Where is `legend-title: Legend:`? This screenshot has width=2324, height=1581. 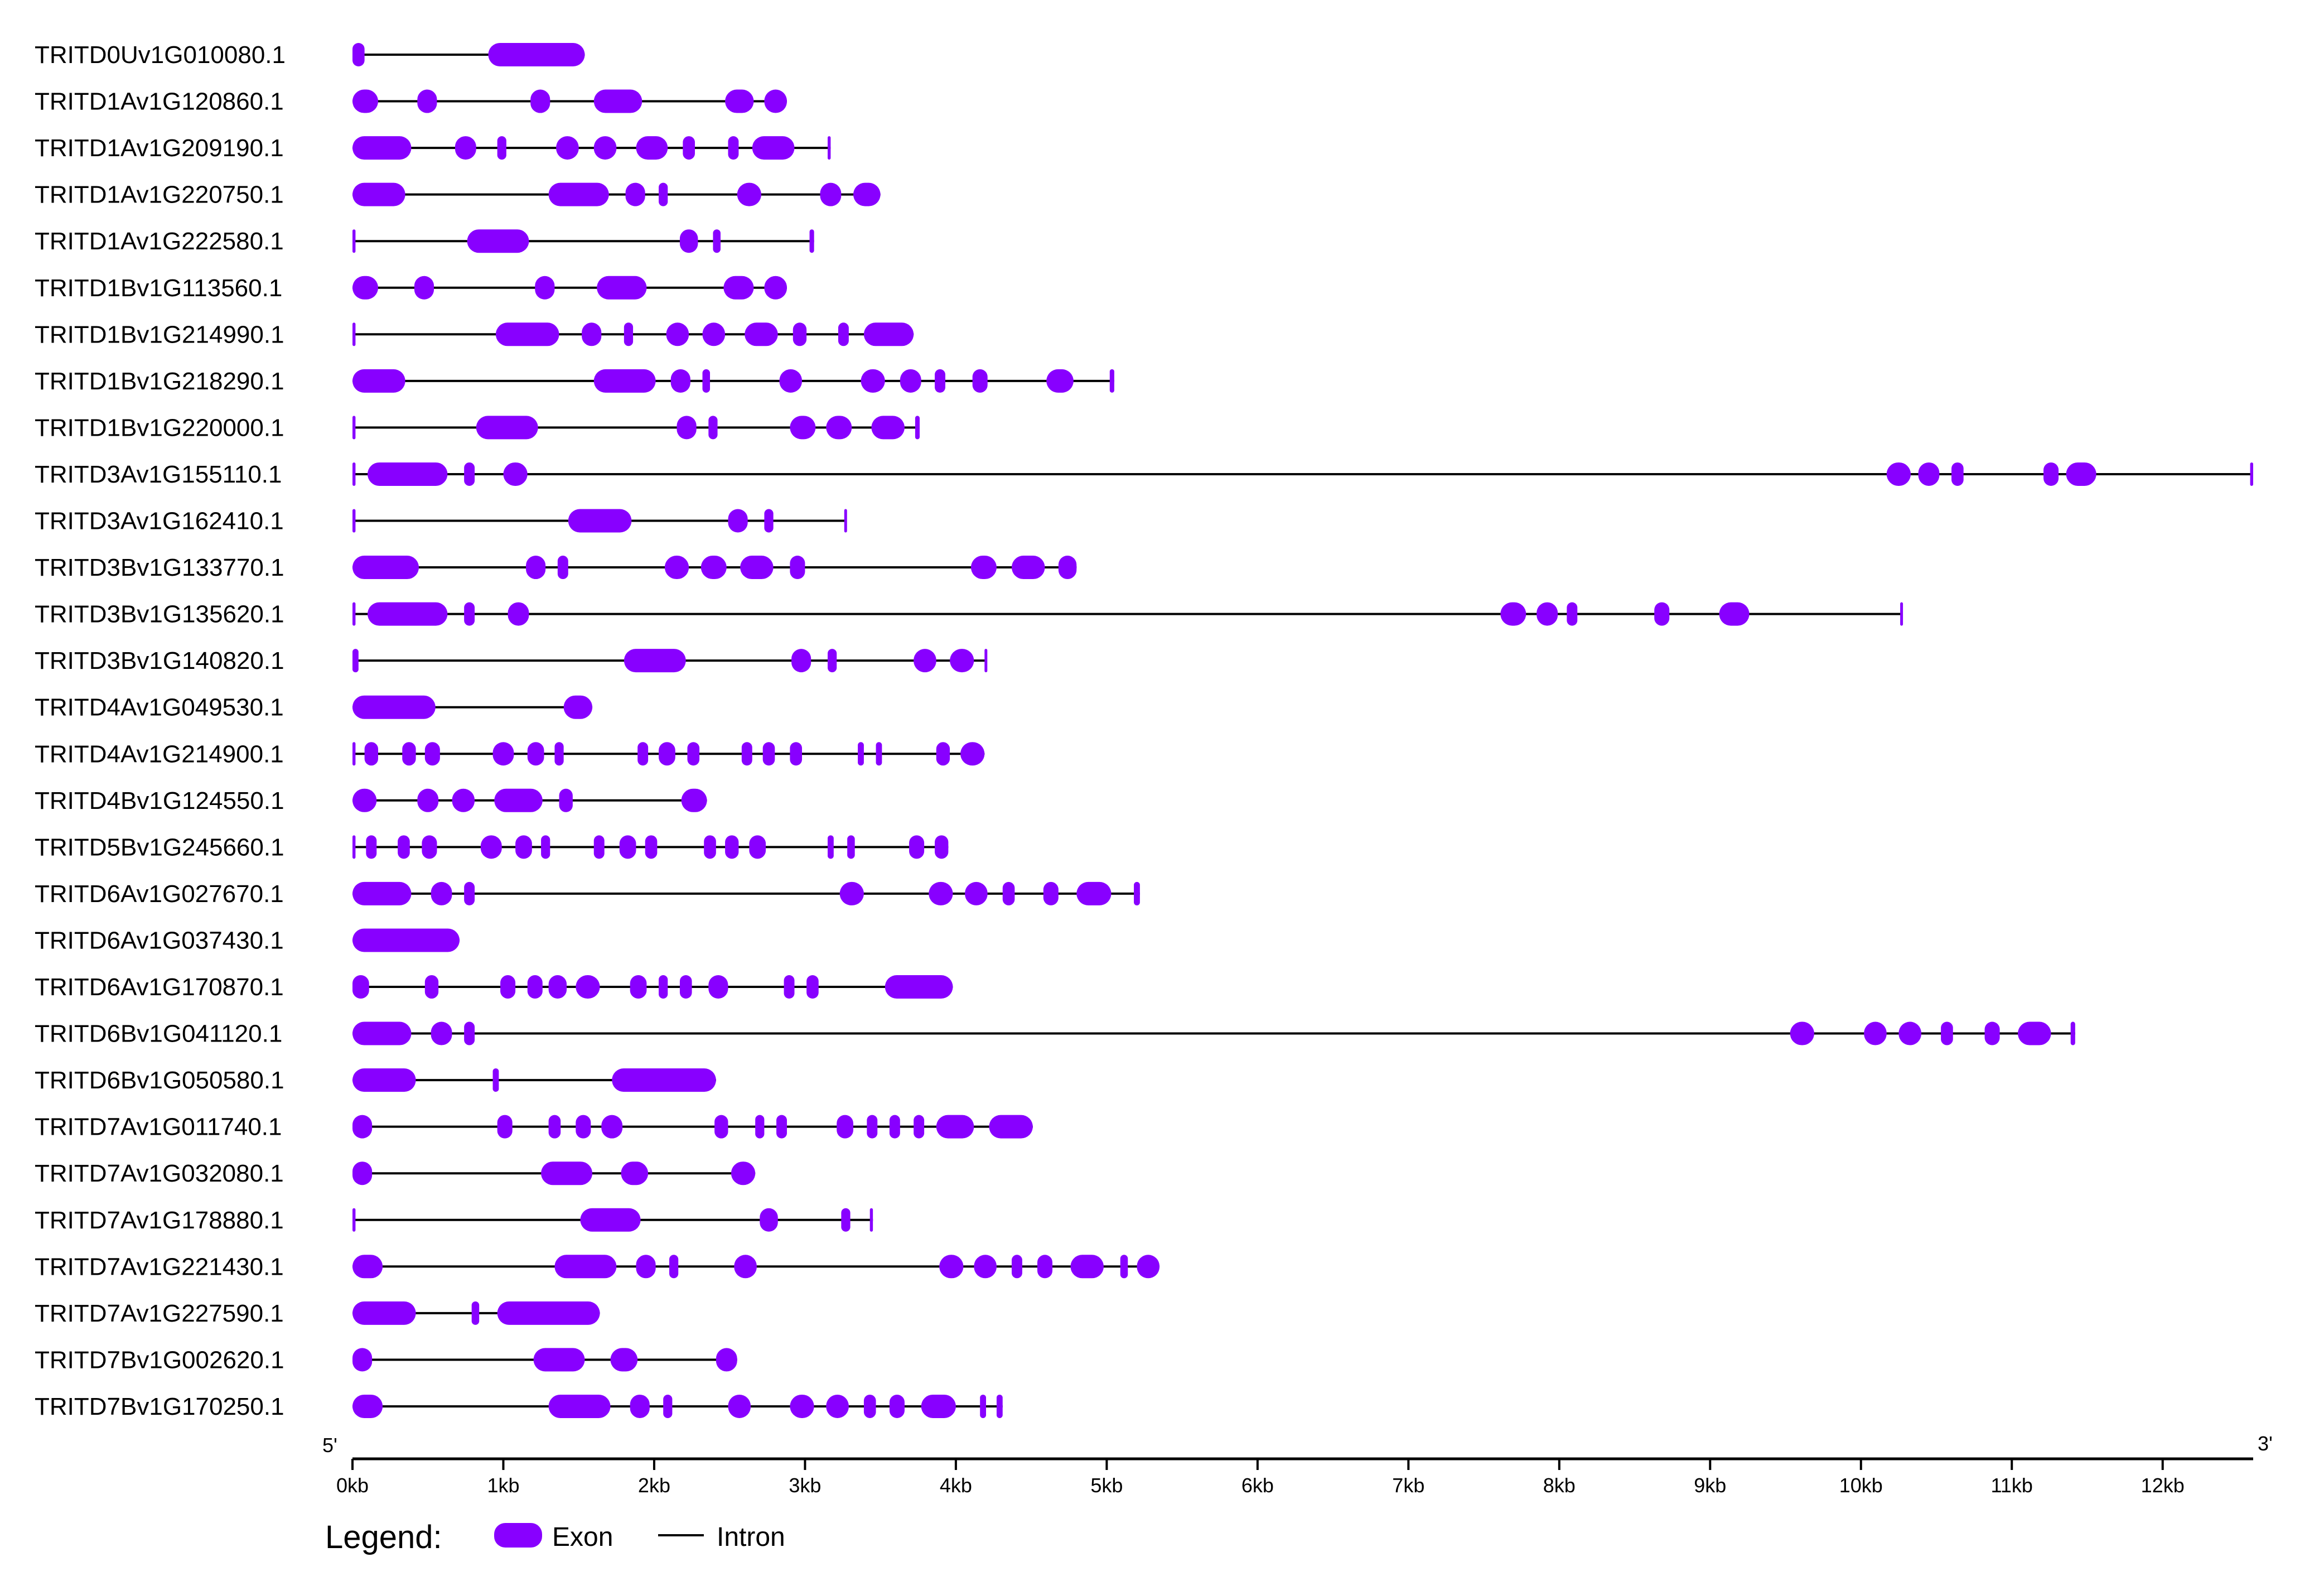 legend-title: Legend: is located at coordinates (383, 1537).